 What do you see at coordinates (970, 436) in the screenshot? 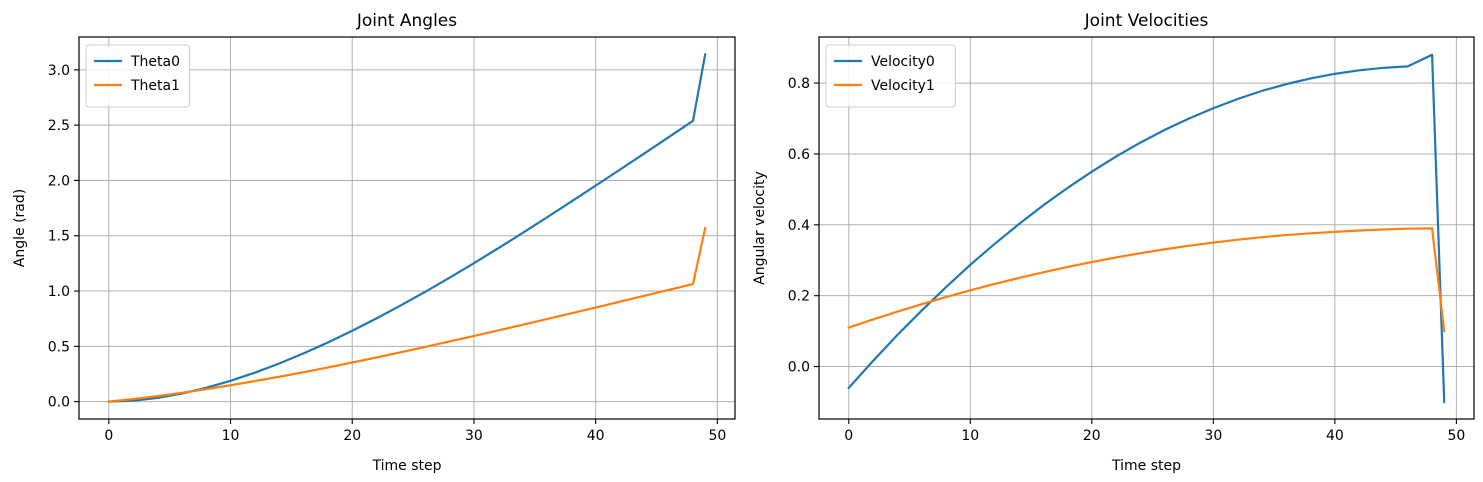
I see `chart-1-x-tick-label: 10` at bounding box center [970, 436].